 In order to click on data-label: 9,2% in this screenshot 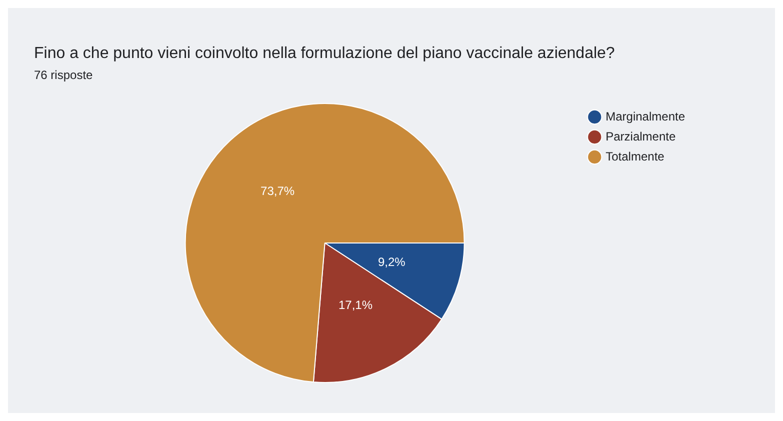, I will do `click(392, 262)`.